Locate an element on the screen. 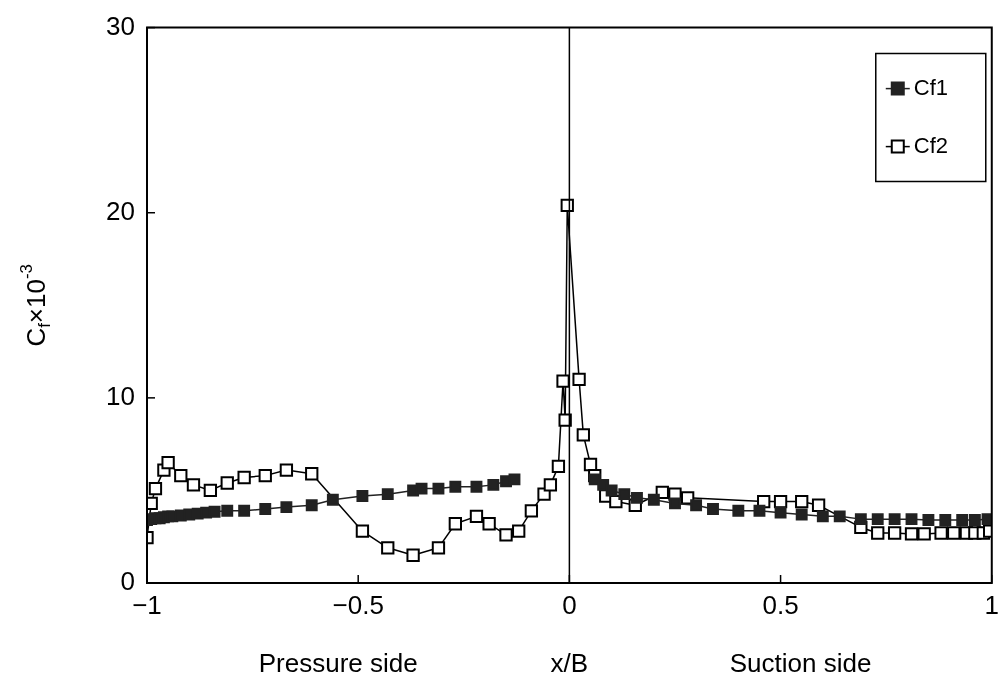 The height and width of the screenshot is (695, 1007). x-tick-label: 1 is located at coordinates (991, 604).